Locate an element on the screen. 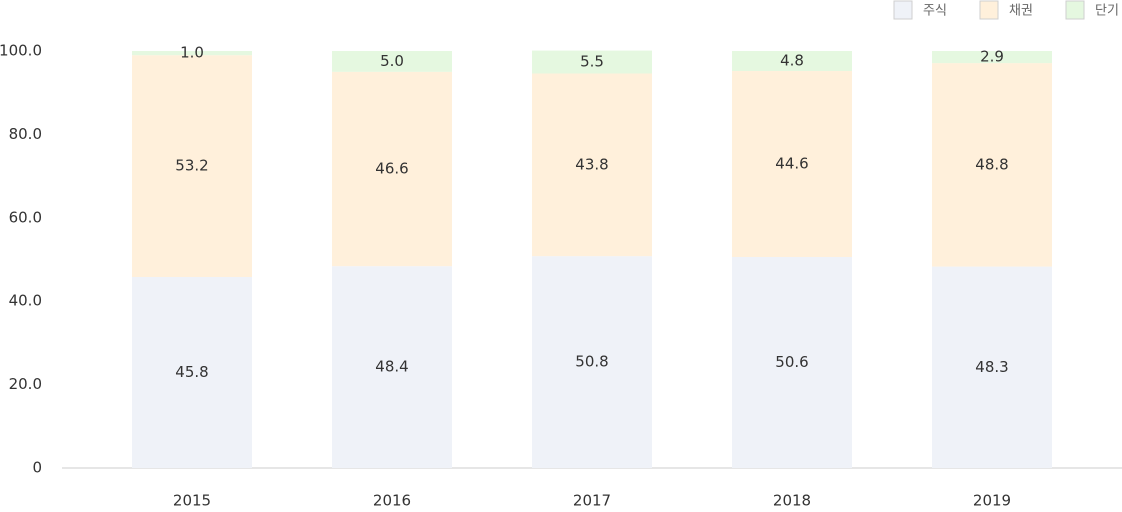  data-label: 50.6 is located at coordinates (791, 362).